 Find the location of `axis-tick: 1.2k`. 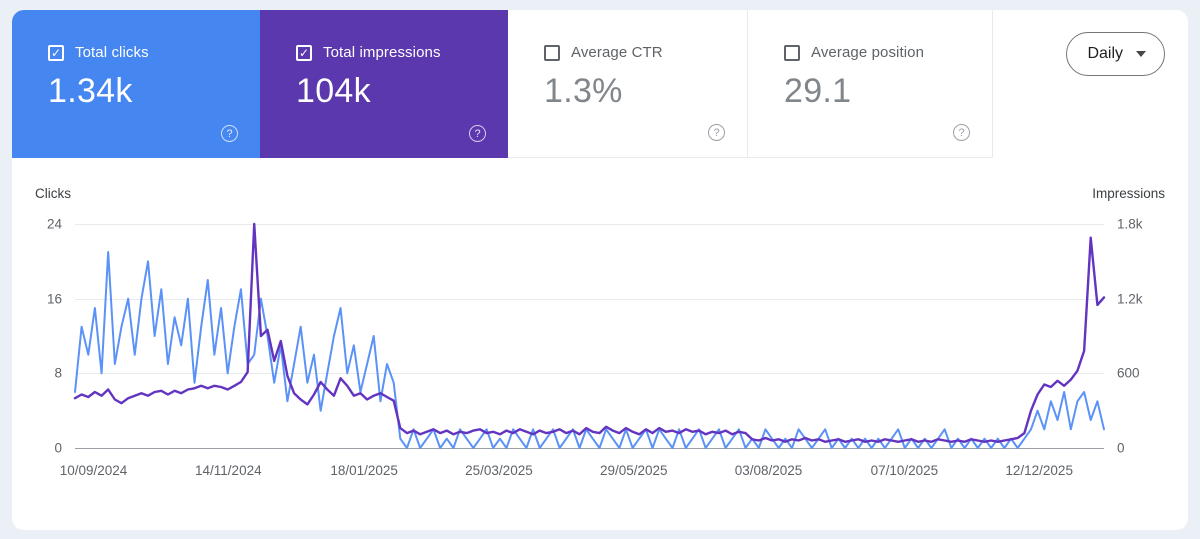

axis-tick: 1.2k is located at coordinates (1130, 299).